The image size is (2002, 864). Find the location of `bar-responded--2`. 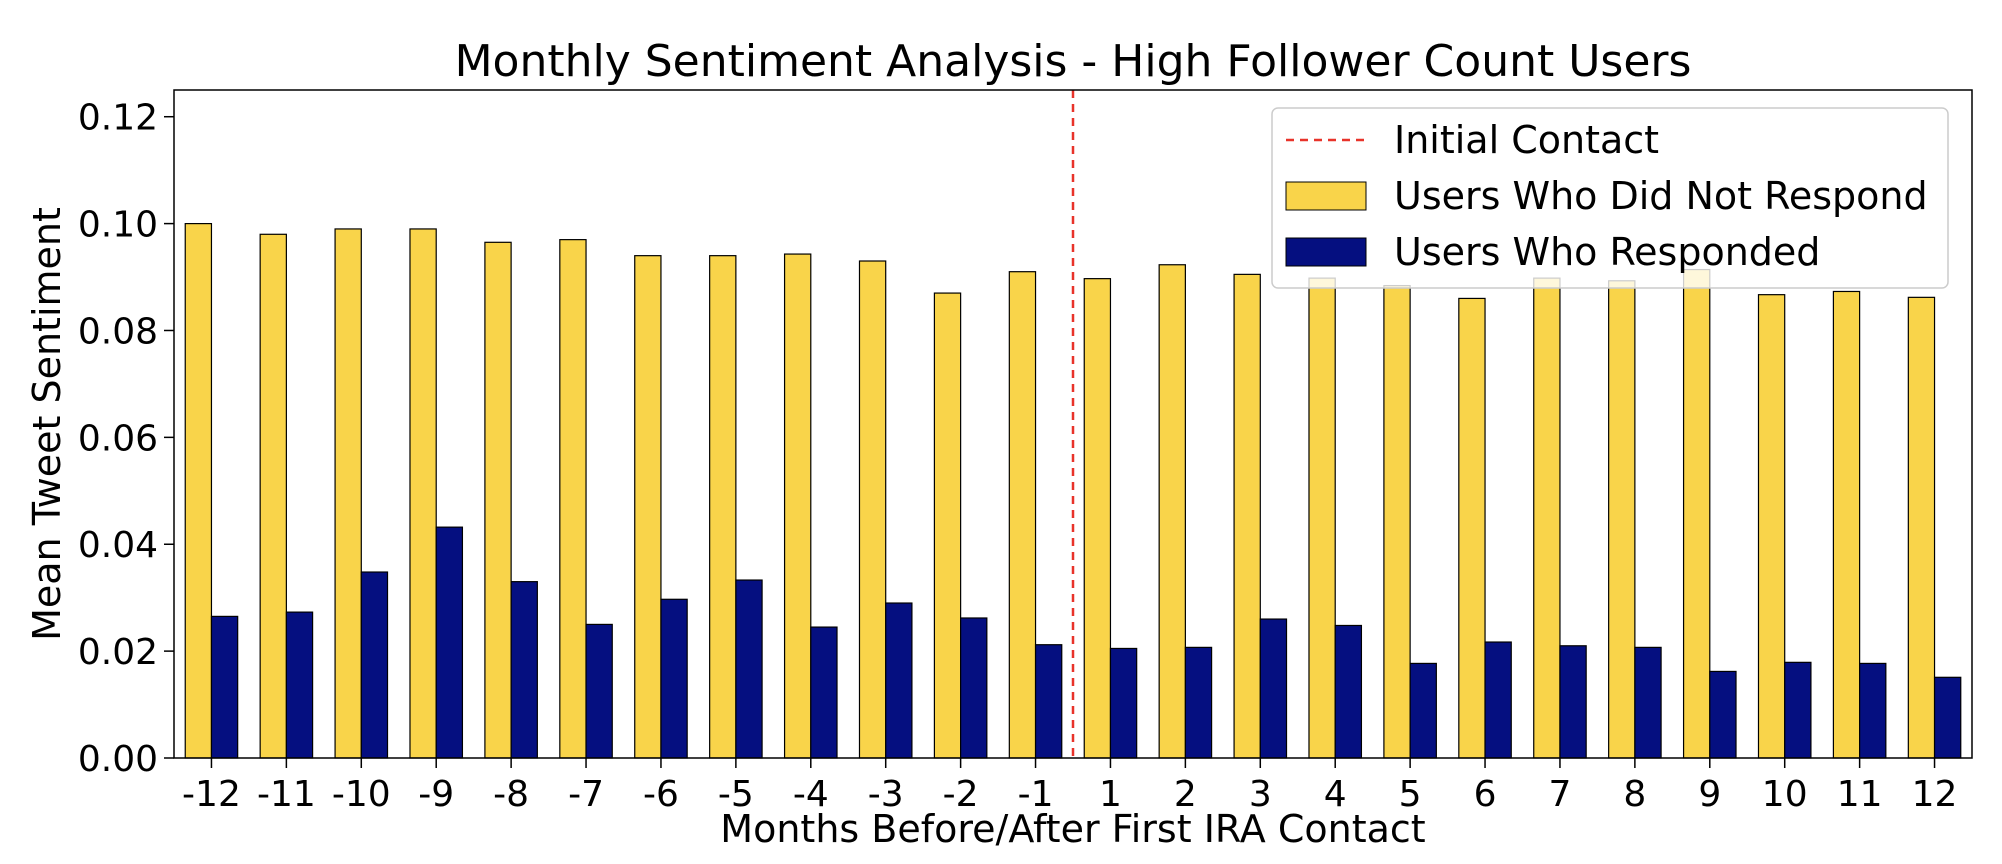

bar-responded--2 is located at coordinates (974, 688).